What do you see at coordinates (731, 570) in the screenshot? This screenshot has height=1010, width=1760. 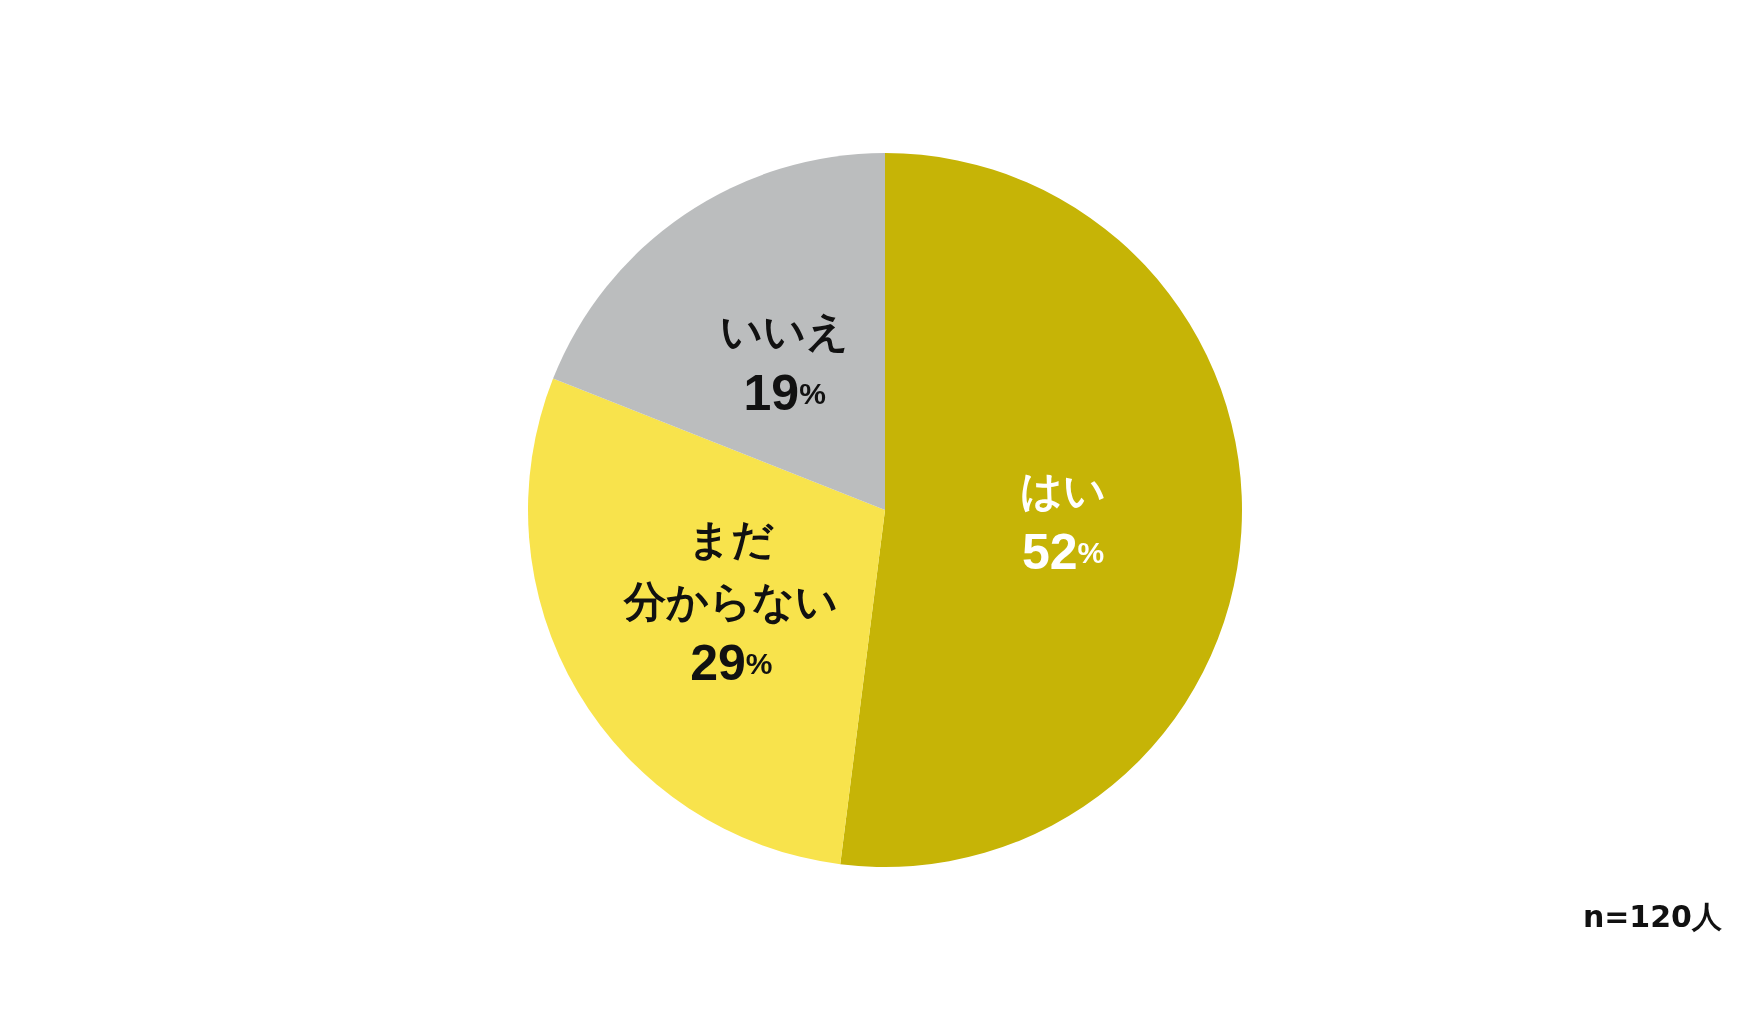 I see `slice-label: まだ分からない` at bounding box center [731, 570].